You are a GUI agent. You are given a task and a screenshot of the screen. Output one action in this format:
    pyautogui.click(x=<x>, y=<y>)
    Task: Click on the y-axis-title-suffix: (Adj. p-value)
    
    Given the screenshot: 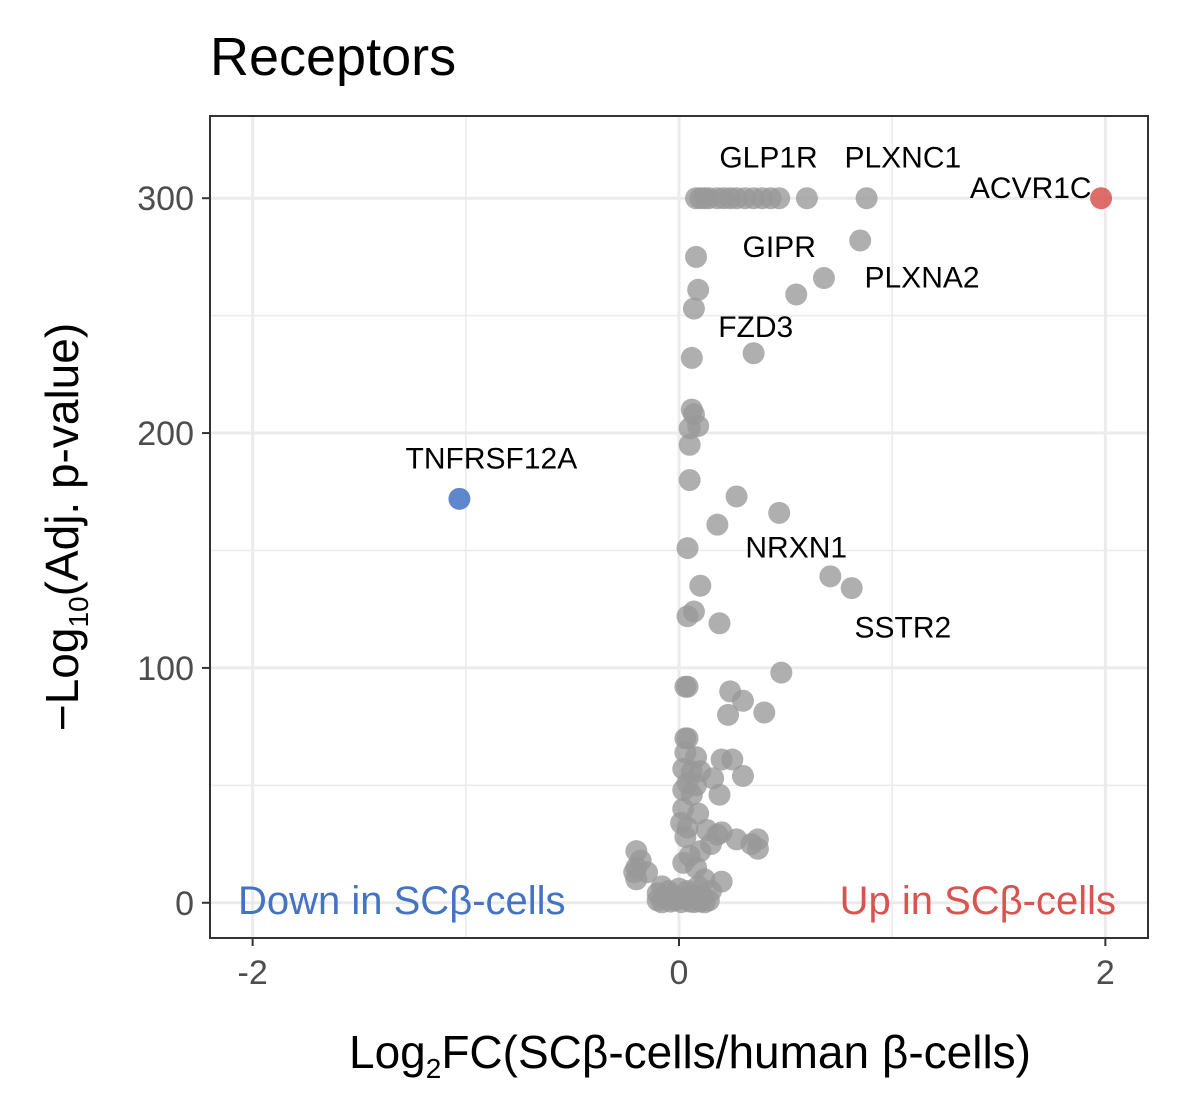 What is the action you would take?
    pyautogui.click(x=62, y=460)
    